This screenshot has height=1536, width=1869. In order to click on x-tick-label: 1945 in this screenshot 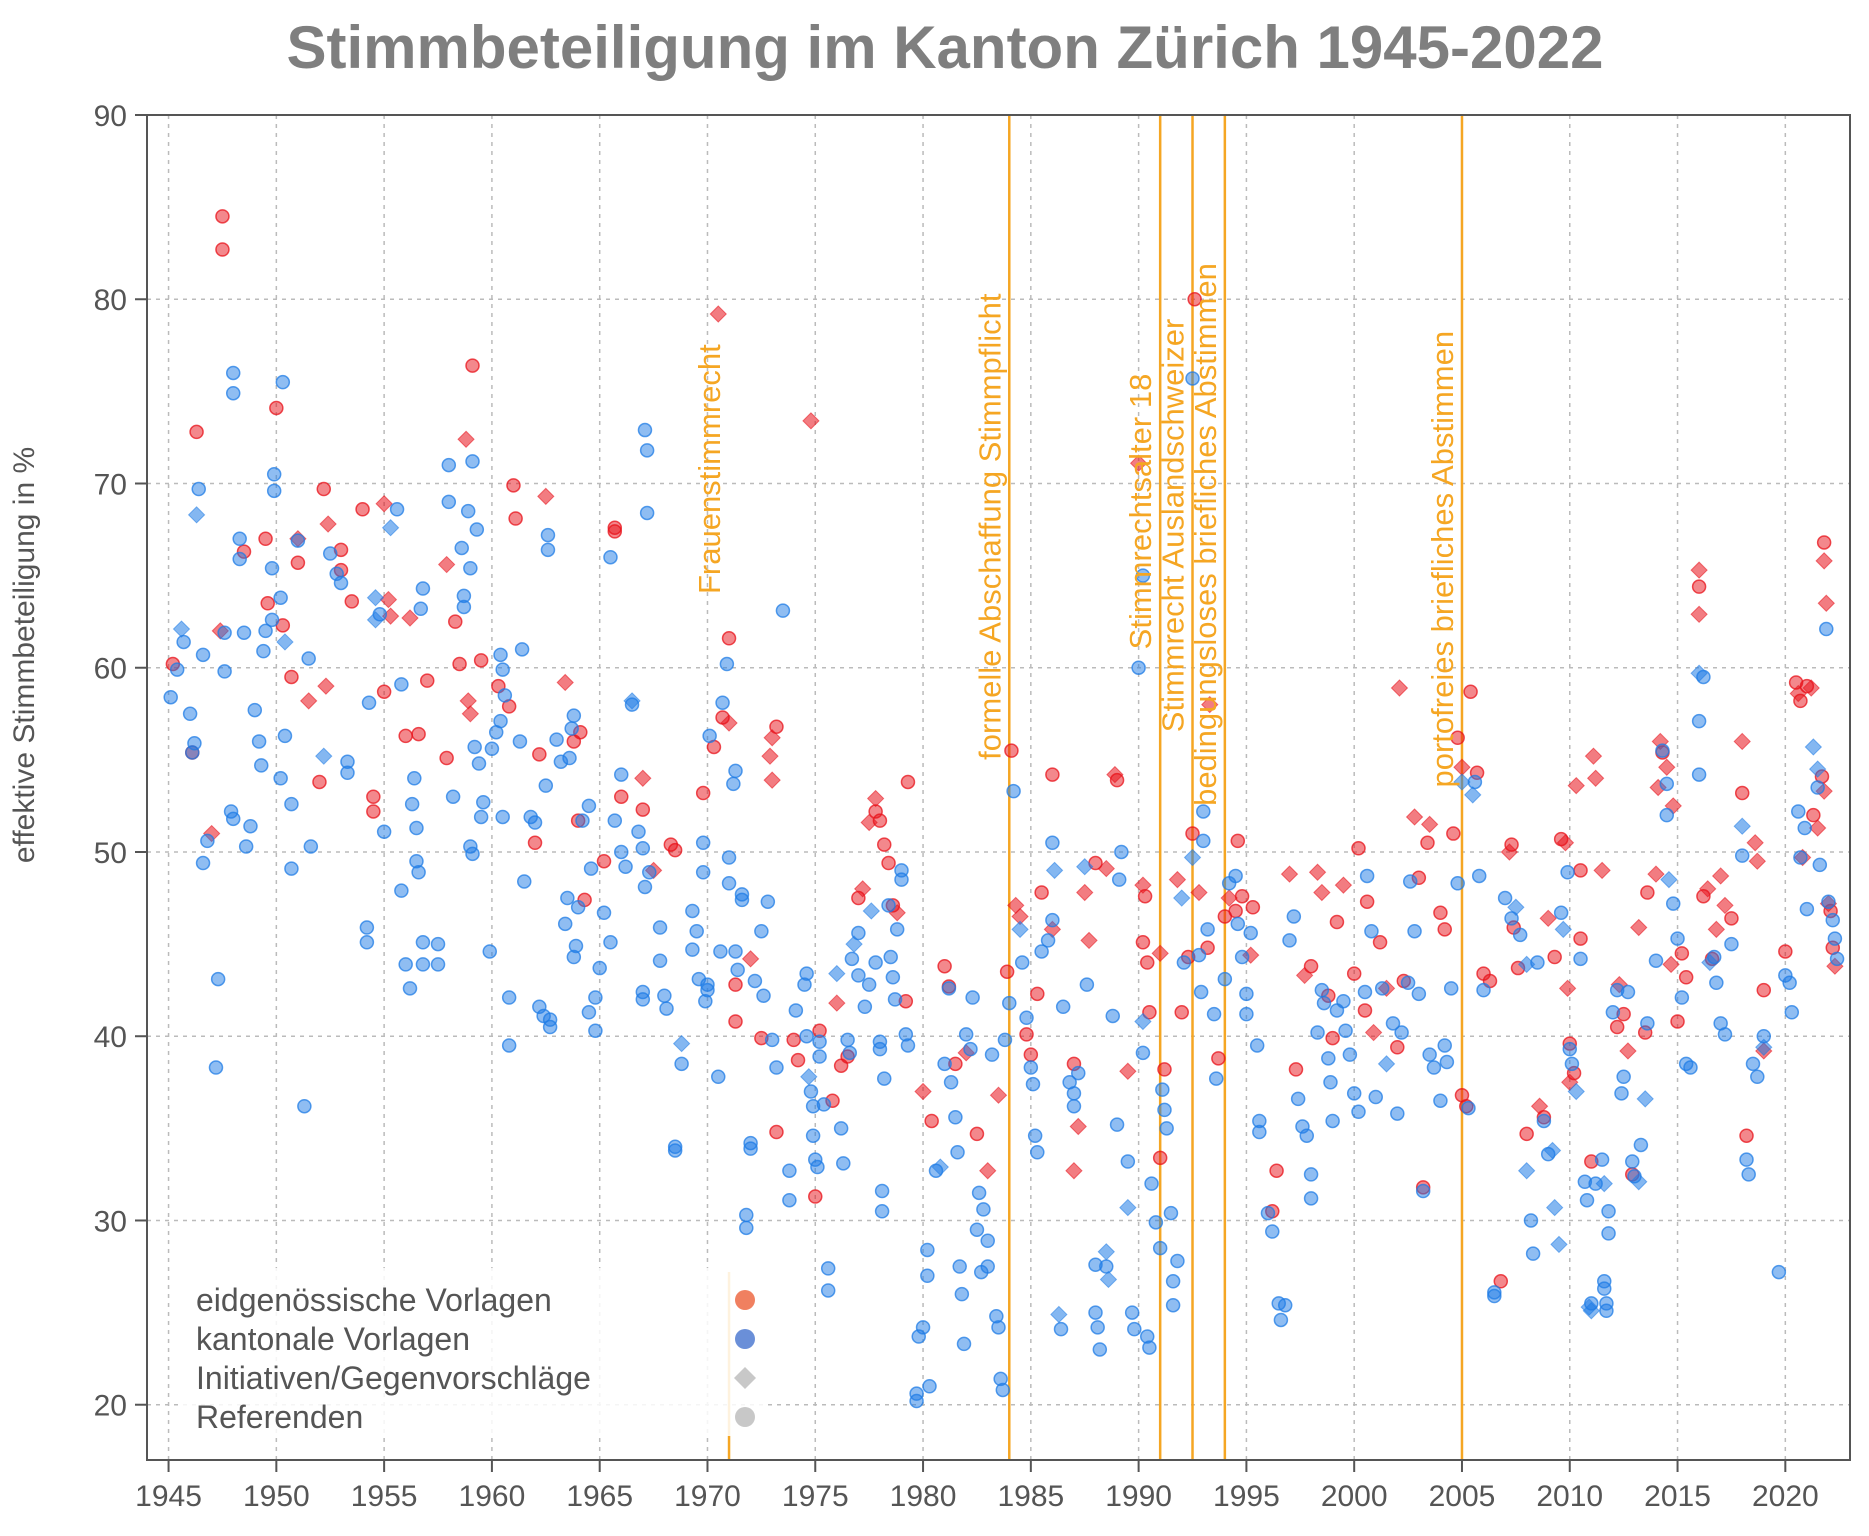, I will do `click(168, 1496)`.